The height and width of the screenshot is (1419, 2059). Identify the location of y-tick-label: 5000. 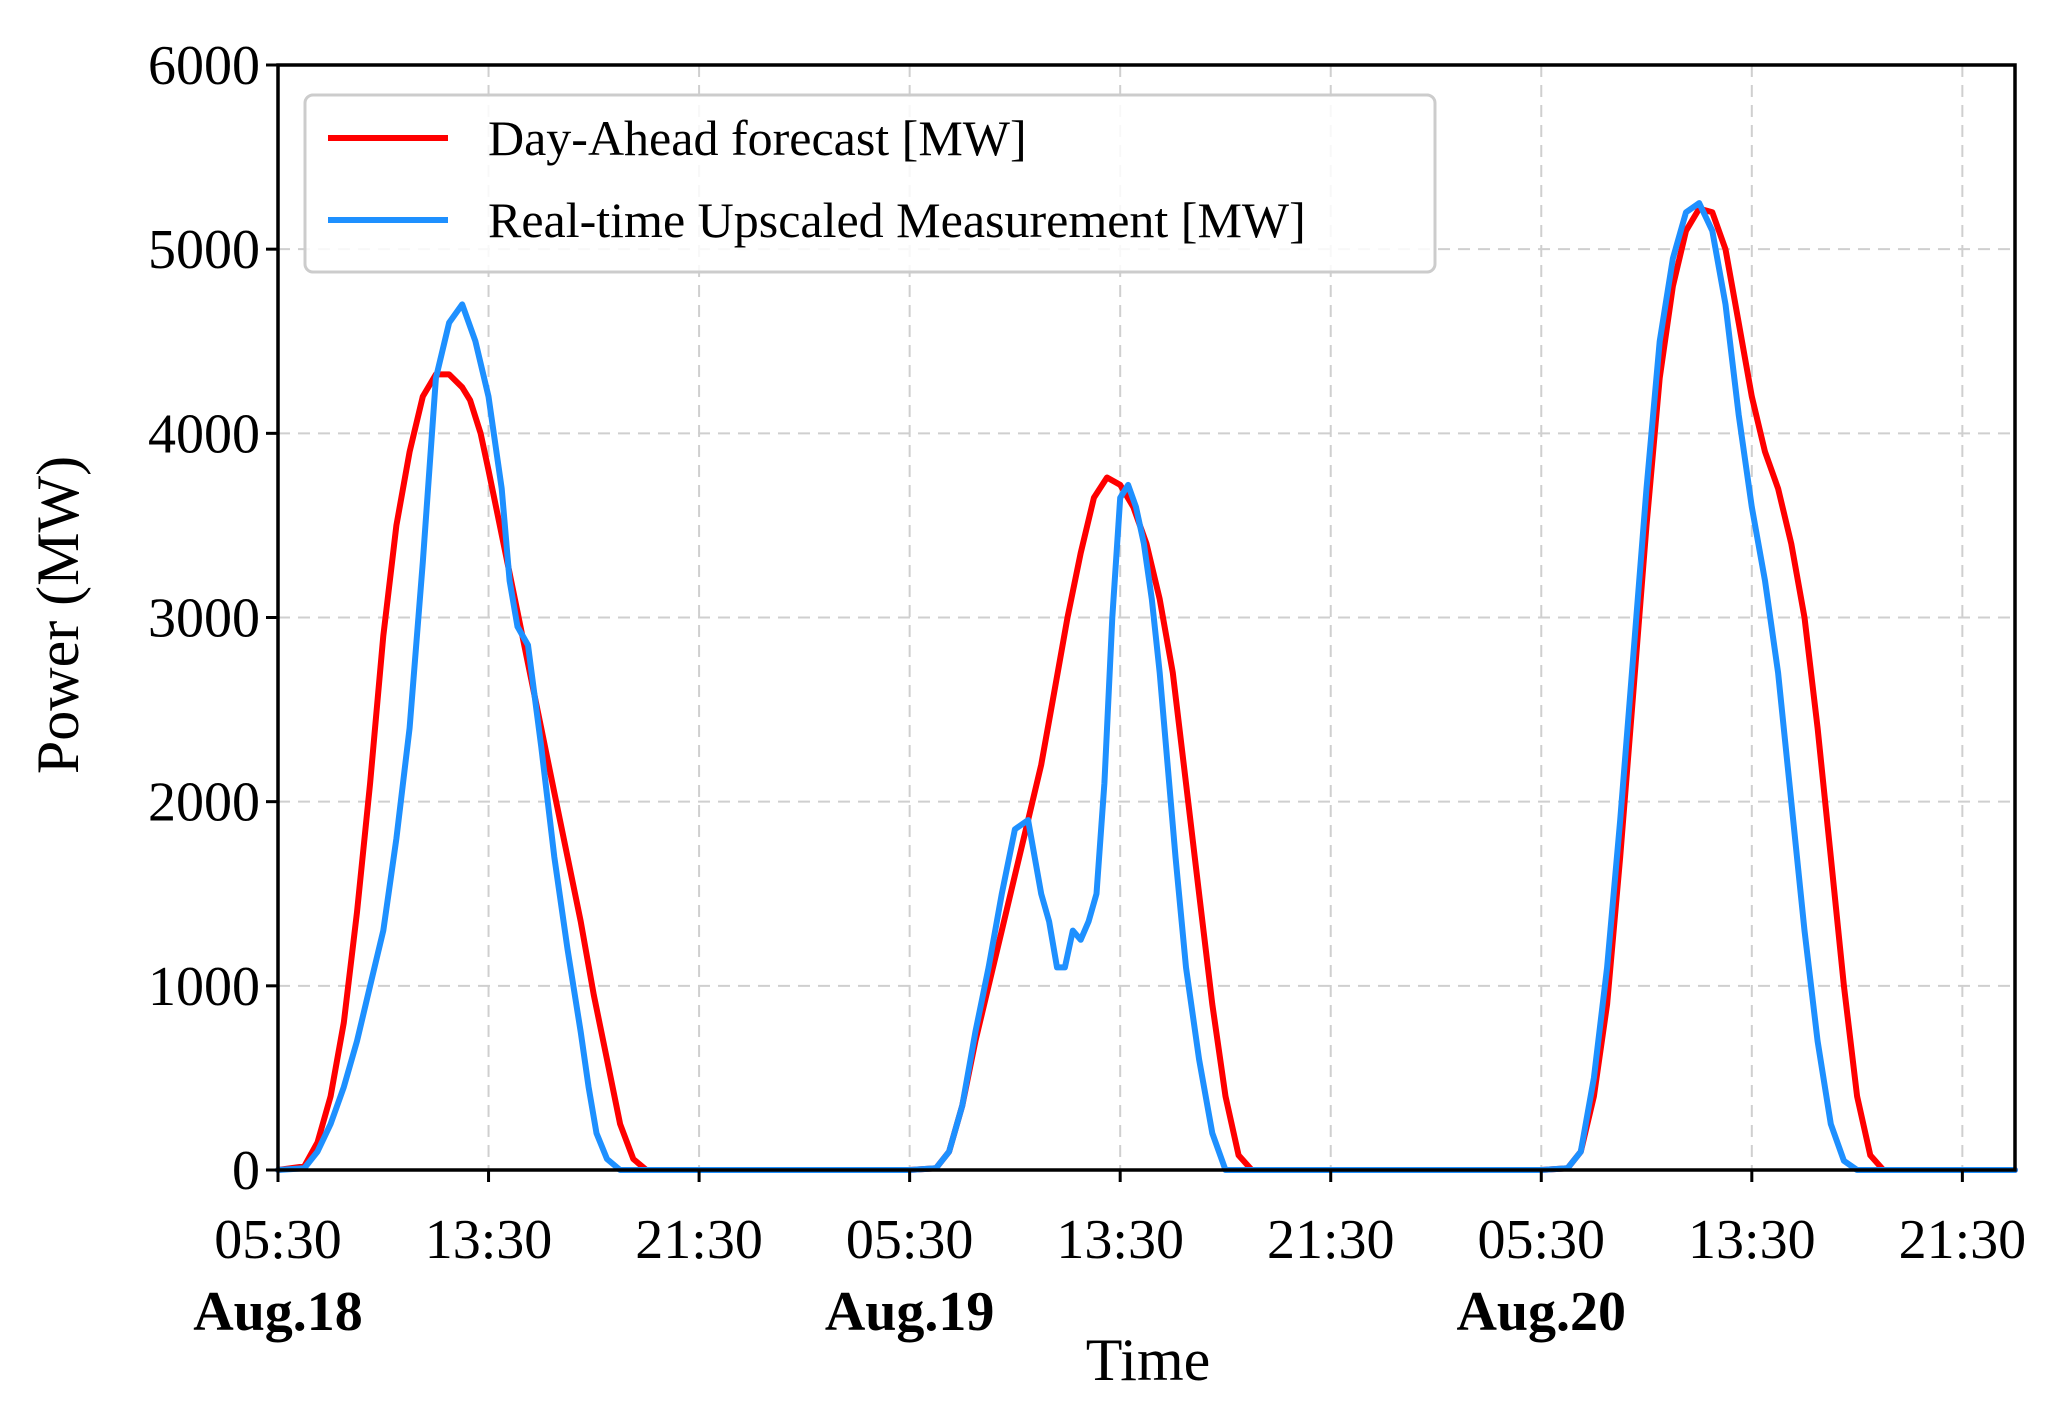
(204, 250).